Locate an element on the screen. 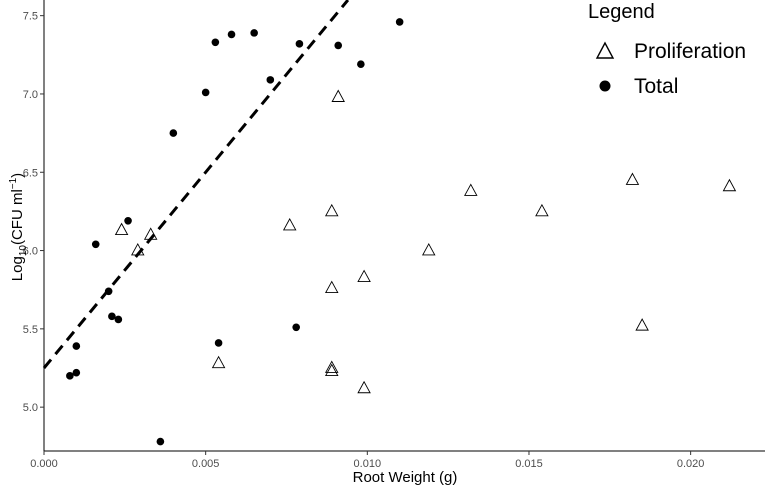  x-tick-label: 0.020 is located at coordinates (691, 464).